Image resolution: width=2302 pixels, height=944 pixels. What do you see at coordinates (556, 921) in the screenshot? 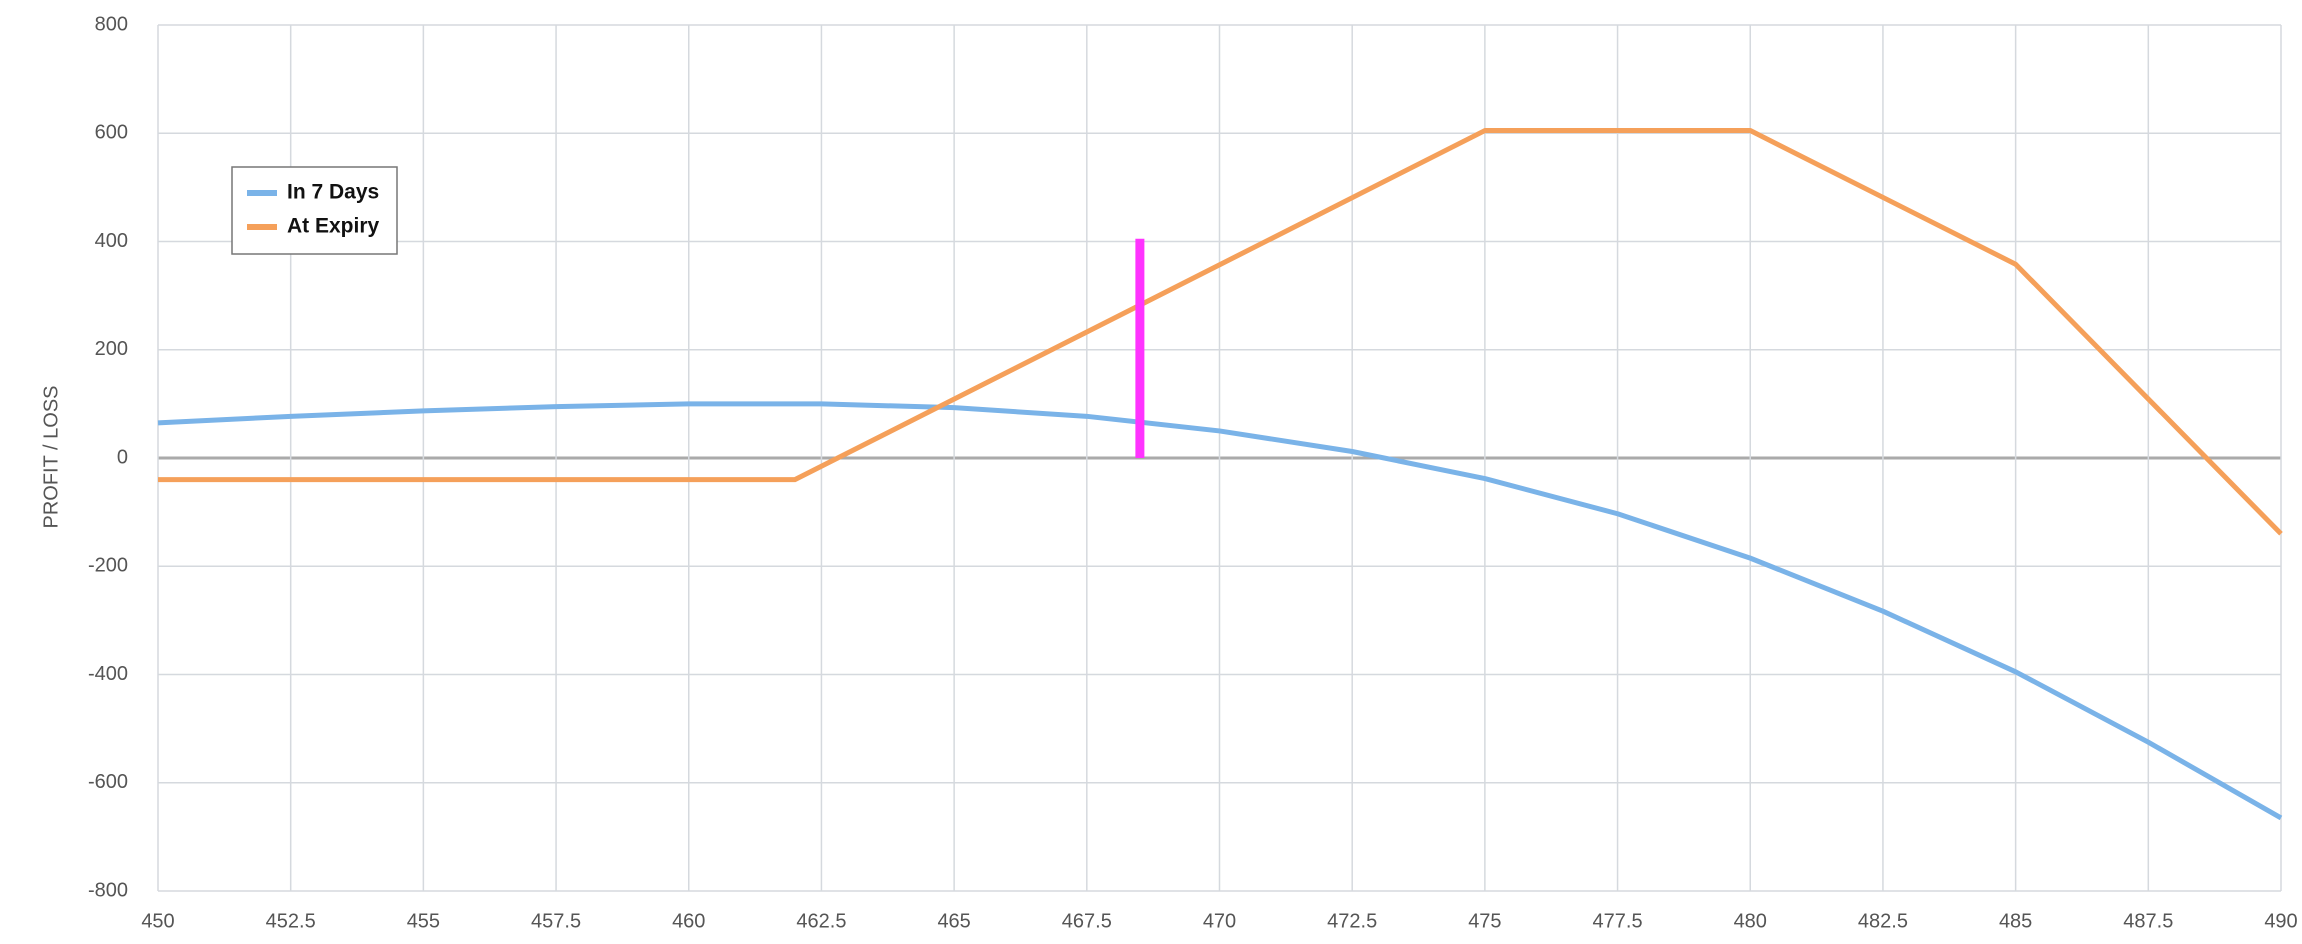
I see `x-tick-label: 457.5` at bounding box center [556, 921].